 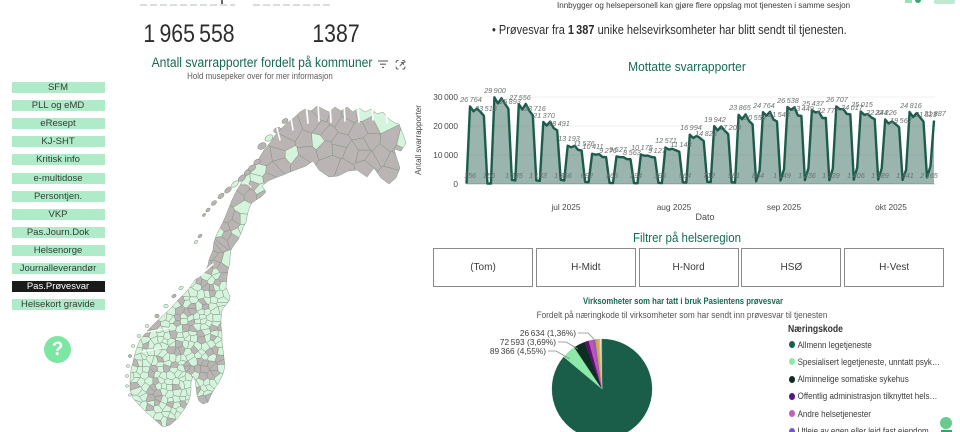 I want to click on svg-text: 9 276, so click(x=608, y=150).